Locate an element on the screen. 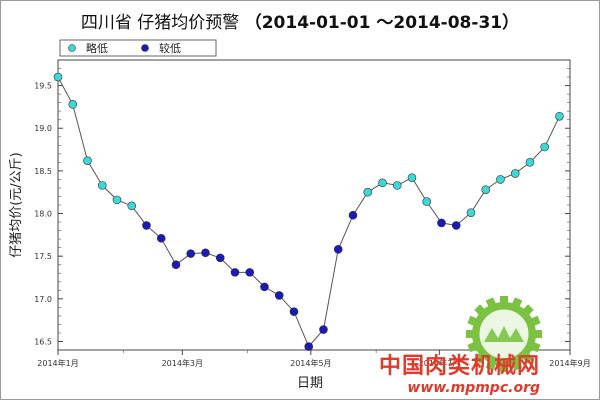 This screenshot has width=600, height=400. y-tick-label: 19.0 is located at coordinates (43, 128).